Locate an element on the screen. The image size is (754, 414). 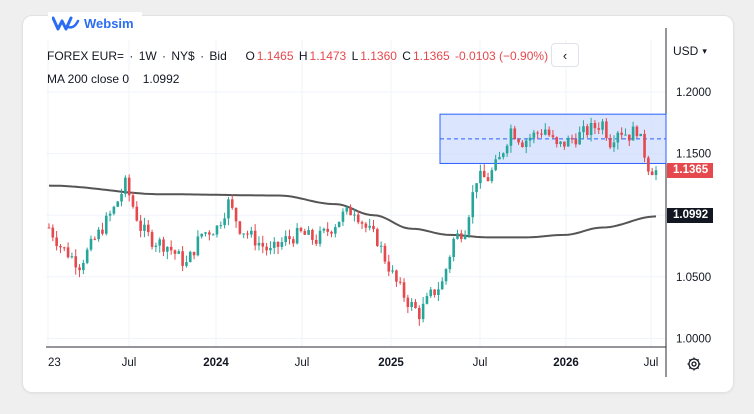
x-tick-label: 2026 is located at coordinates (566, 363).